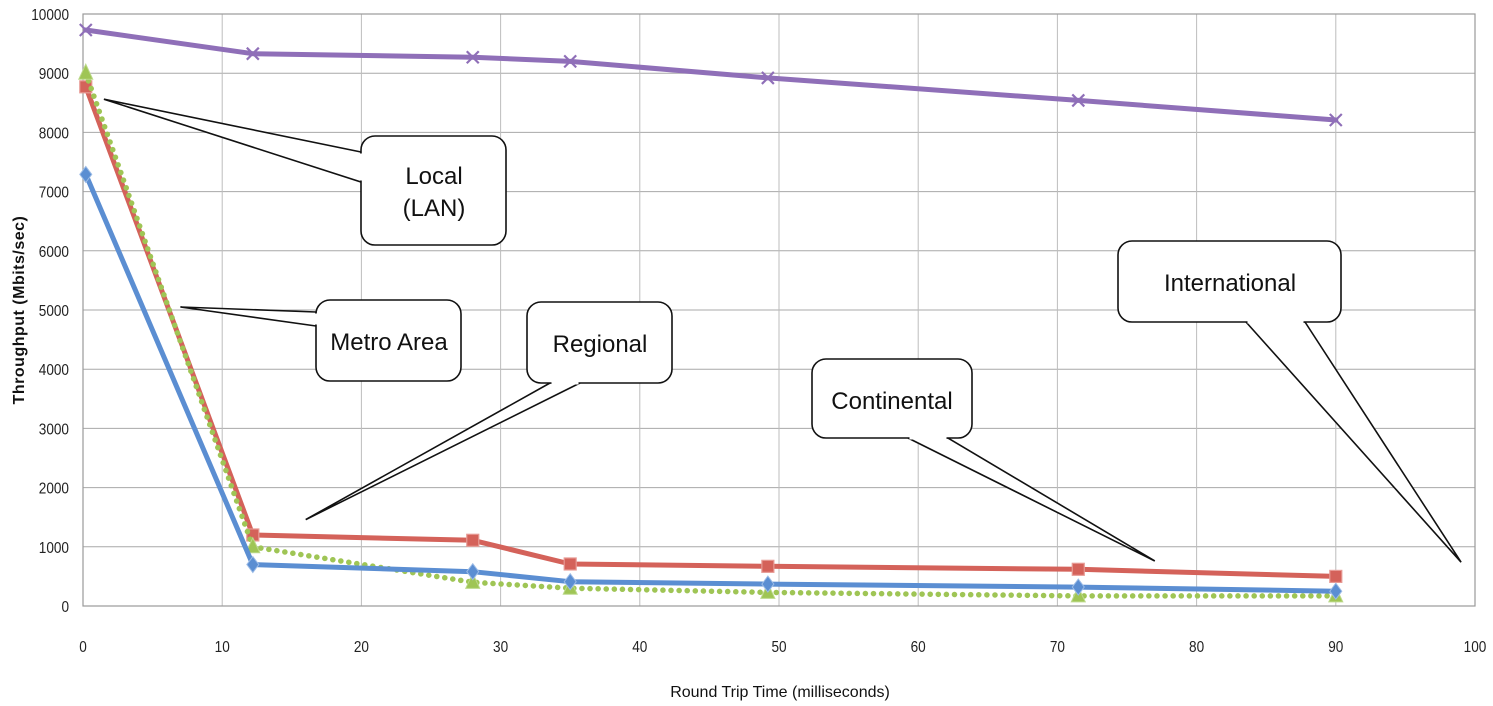 The width and height of the screenshot is (1493, 706). Describe the element at coordinates (65, 607) in the screenshot. I see `y-tick-label: 0` at that location.